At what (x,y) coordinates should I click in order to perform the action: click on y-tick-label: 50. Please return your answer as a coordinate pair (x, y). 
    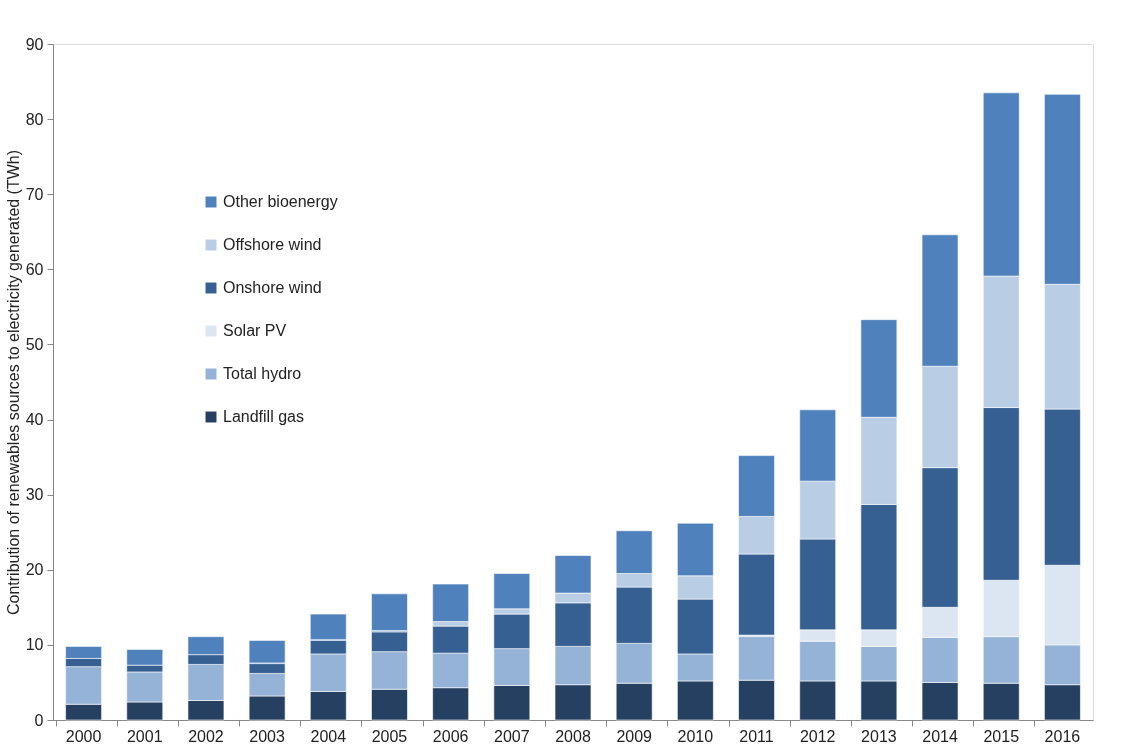
    Looking at the image, I should click on (34, 344).